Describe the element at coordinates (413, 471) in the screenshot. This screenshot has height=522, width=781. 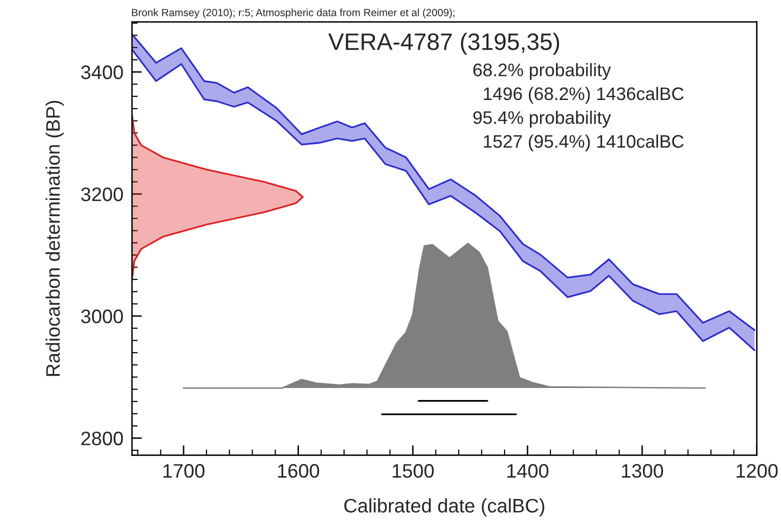
I see `x-tick-label: 1500` at that location.